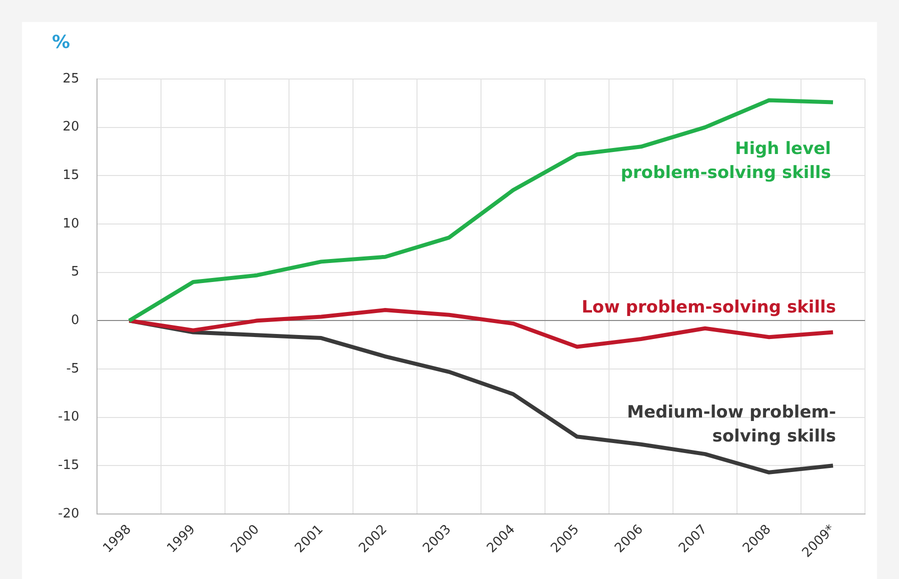  Describe the element at coordinates (61, 42) in the screenshot. I see `y-axis-title: %` at that location.